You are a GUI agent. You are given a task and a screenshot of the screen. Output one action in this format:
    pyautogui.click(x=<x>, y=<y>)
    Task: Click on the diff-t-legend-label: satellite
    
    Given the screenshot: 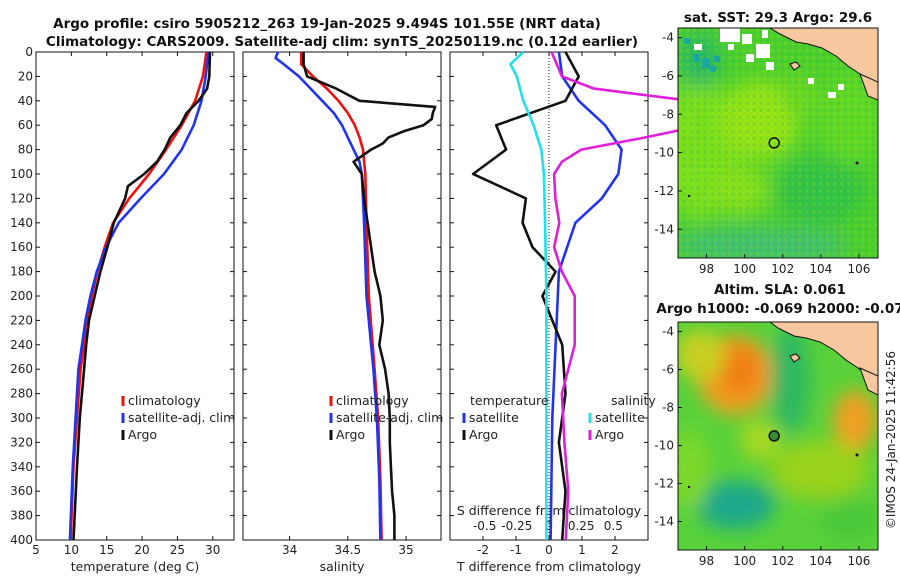 What is the action you would take?
    pyautogui.click(x=494, y=417)
    